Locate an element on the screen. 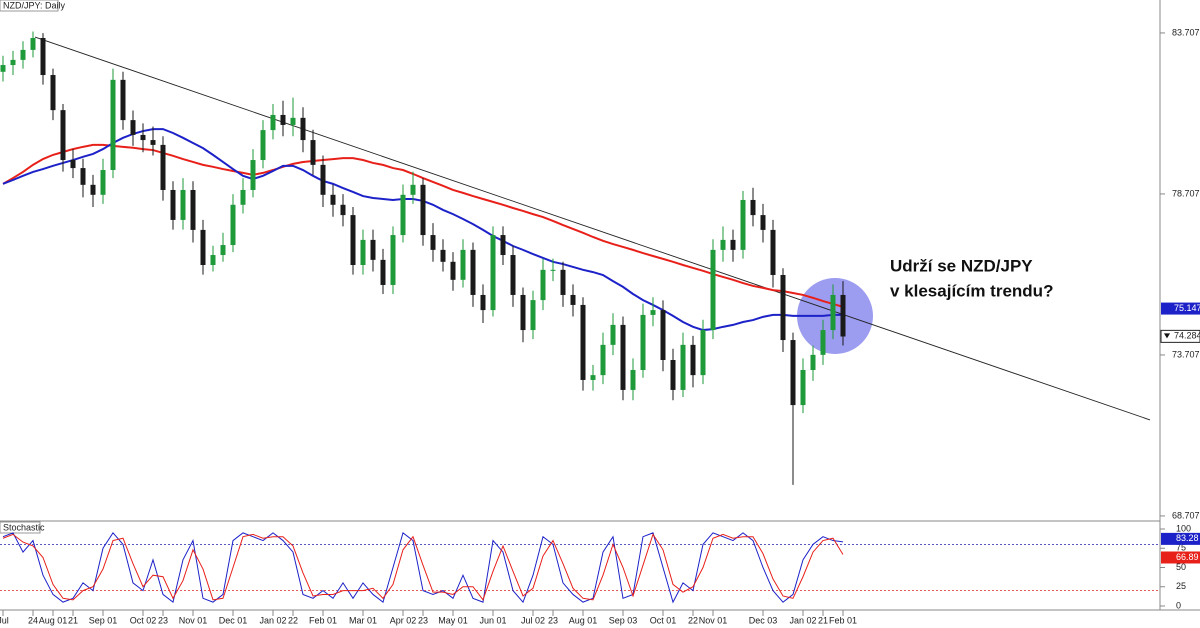 Image resolution: width=1200 pixels, height=628 pixels. osc-value-tag is located at coordinates (1180, 538).